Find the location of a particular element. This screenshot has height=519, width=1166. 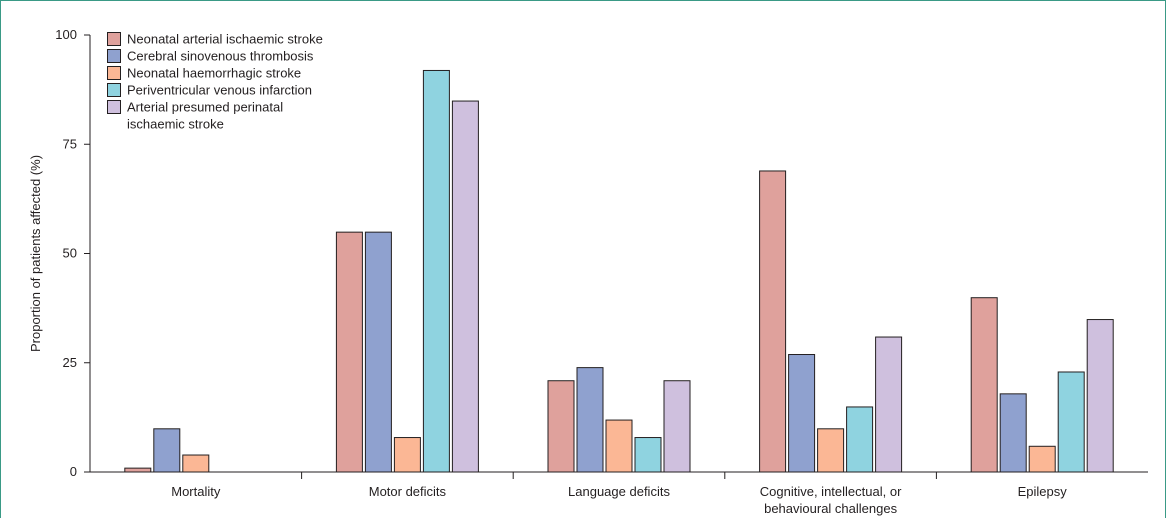

y-tick-label: 100 is located at coordinates (66, 34).